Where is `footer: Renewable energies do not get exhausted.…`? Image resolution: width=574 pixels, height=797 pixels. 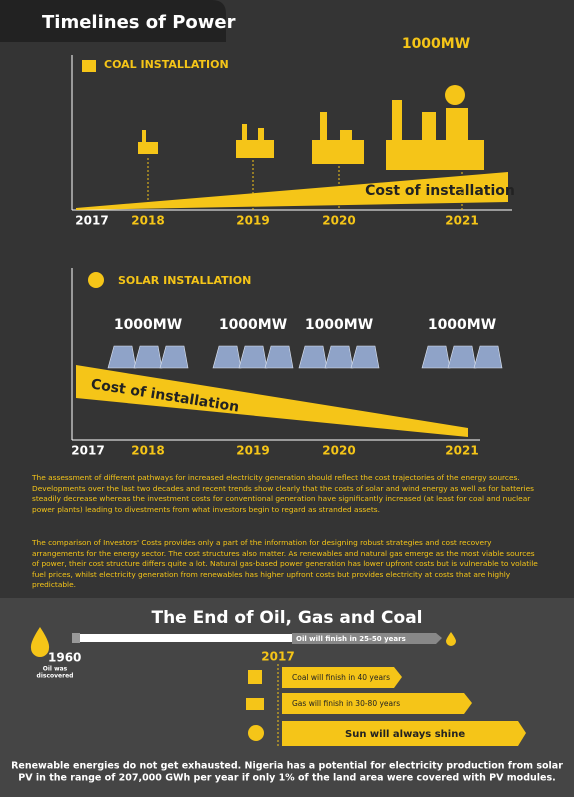
footer: Renewable energies do not get exhausted.… is located at coordinates (287, 766).